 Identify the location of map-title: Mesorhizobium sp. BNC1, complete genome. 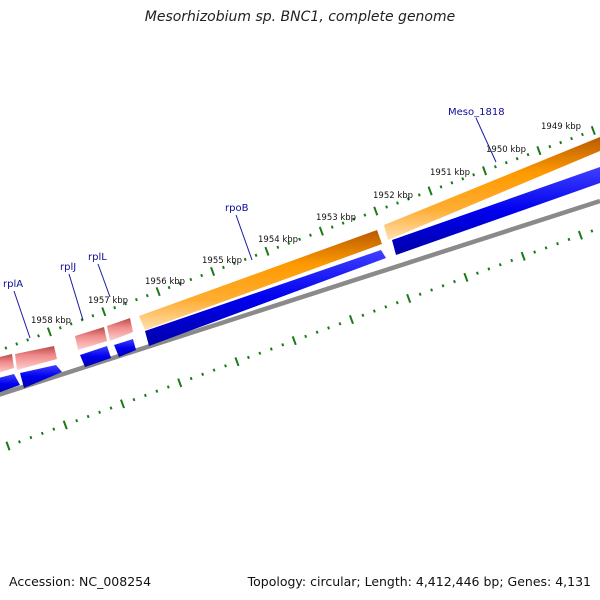
(300, 17).